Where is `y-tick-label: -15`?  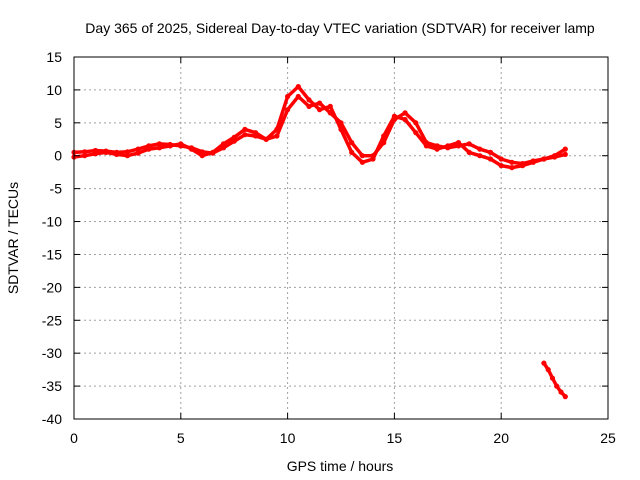 y-tick-label: -15 is located at coordinates (52, 254).